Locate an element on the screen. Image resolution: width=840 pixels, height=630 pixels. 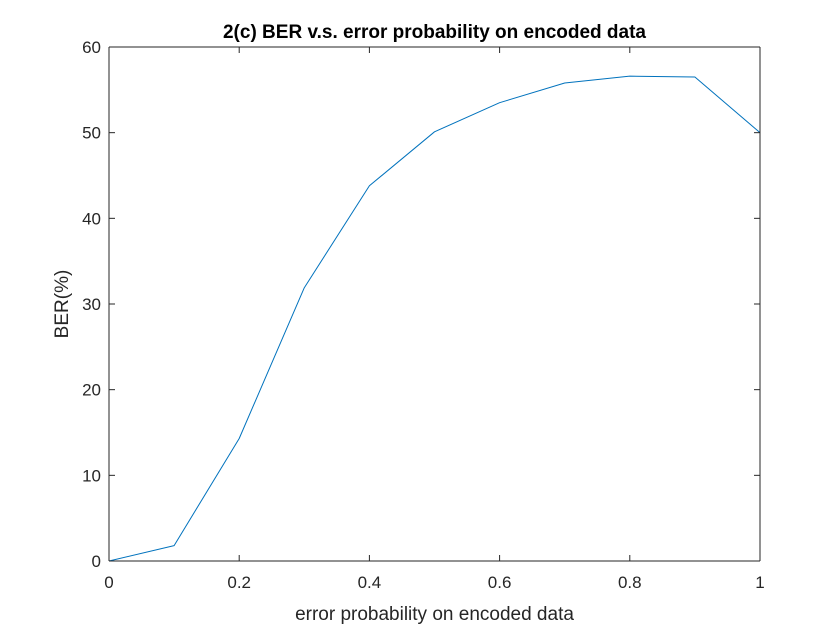
y-tick-label: 60 is located at coordinates (91, 47).